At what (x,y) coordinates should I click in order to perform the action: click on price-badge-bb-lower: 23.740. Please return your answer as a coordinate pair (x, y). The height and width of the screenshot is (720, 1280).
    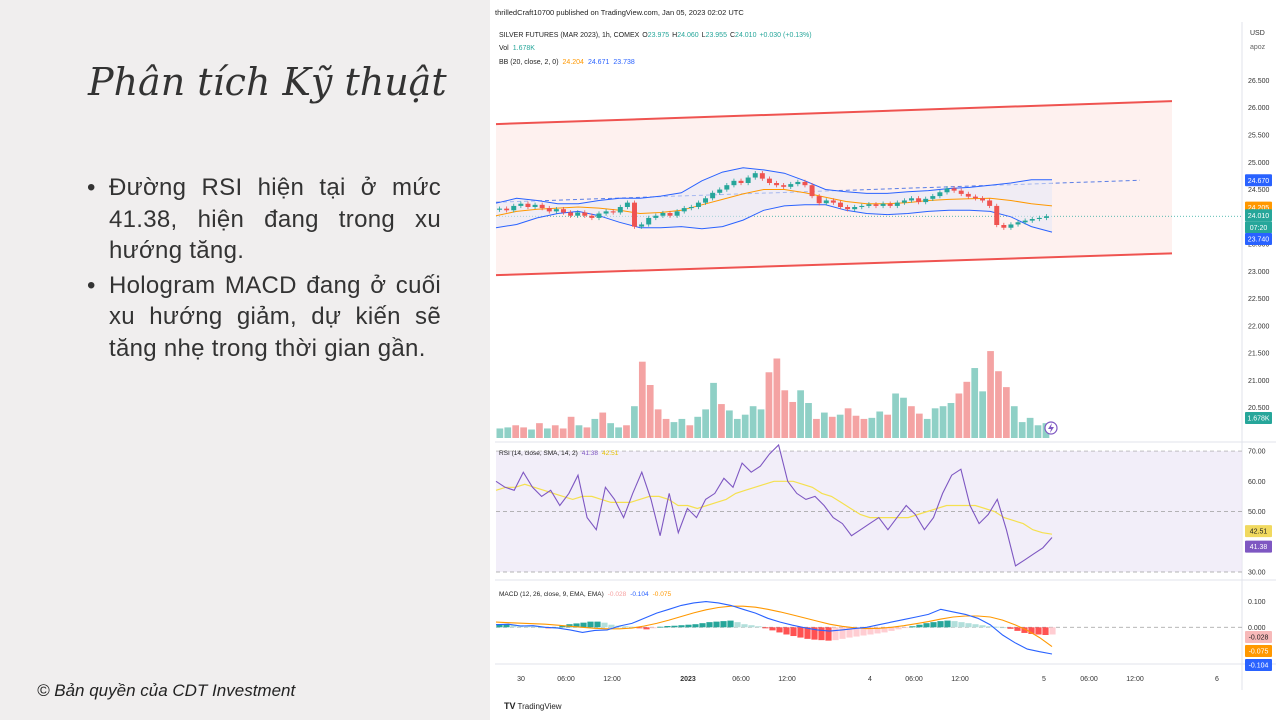
    Looking at the image, I should click on (1259, 240).